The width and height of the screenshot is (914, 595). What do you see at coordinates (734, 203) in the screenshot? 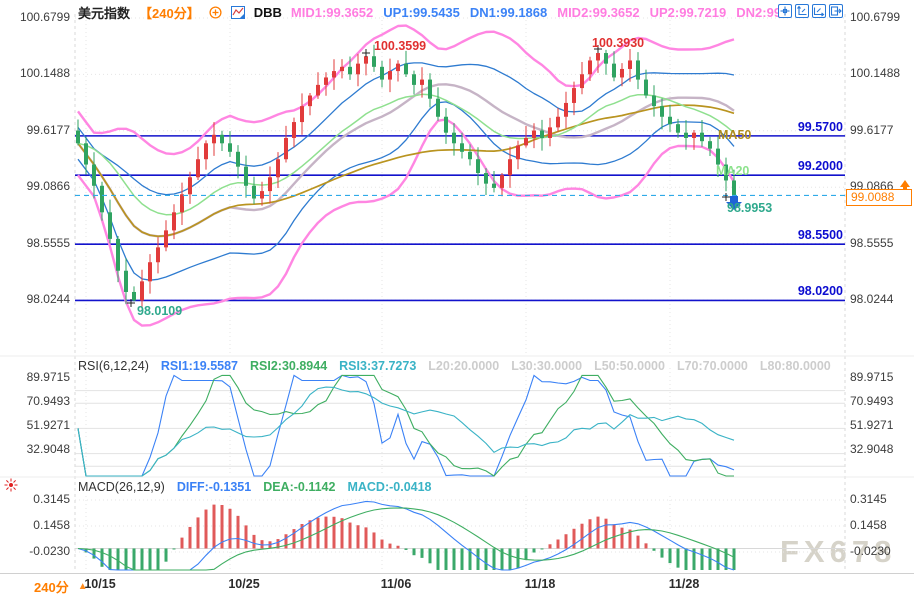
I see `last-price-arrow-marker` at bounding box center [734, 203].